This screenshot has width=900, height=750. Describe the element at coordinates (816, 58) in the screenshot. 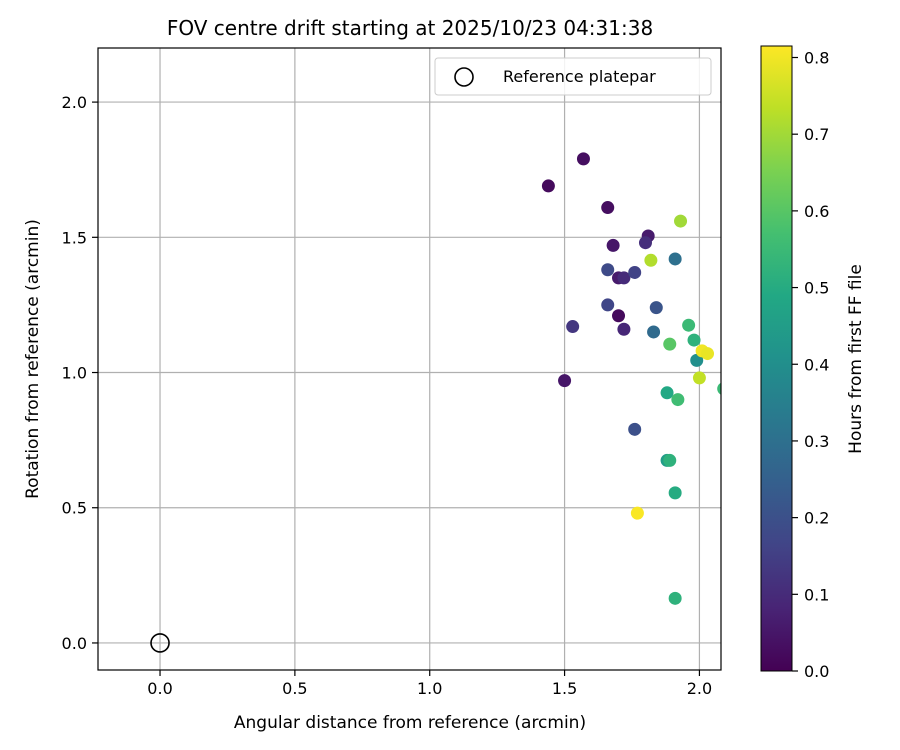

I see `colorbar-tick-label: 0.8` at that location.